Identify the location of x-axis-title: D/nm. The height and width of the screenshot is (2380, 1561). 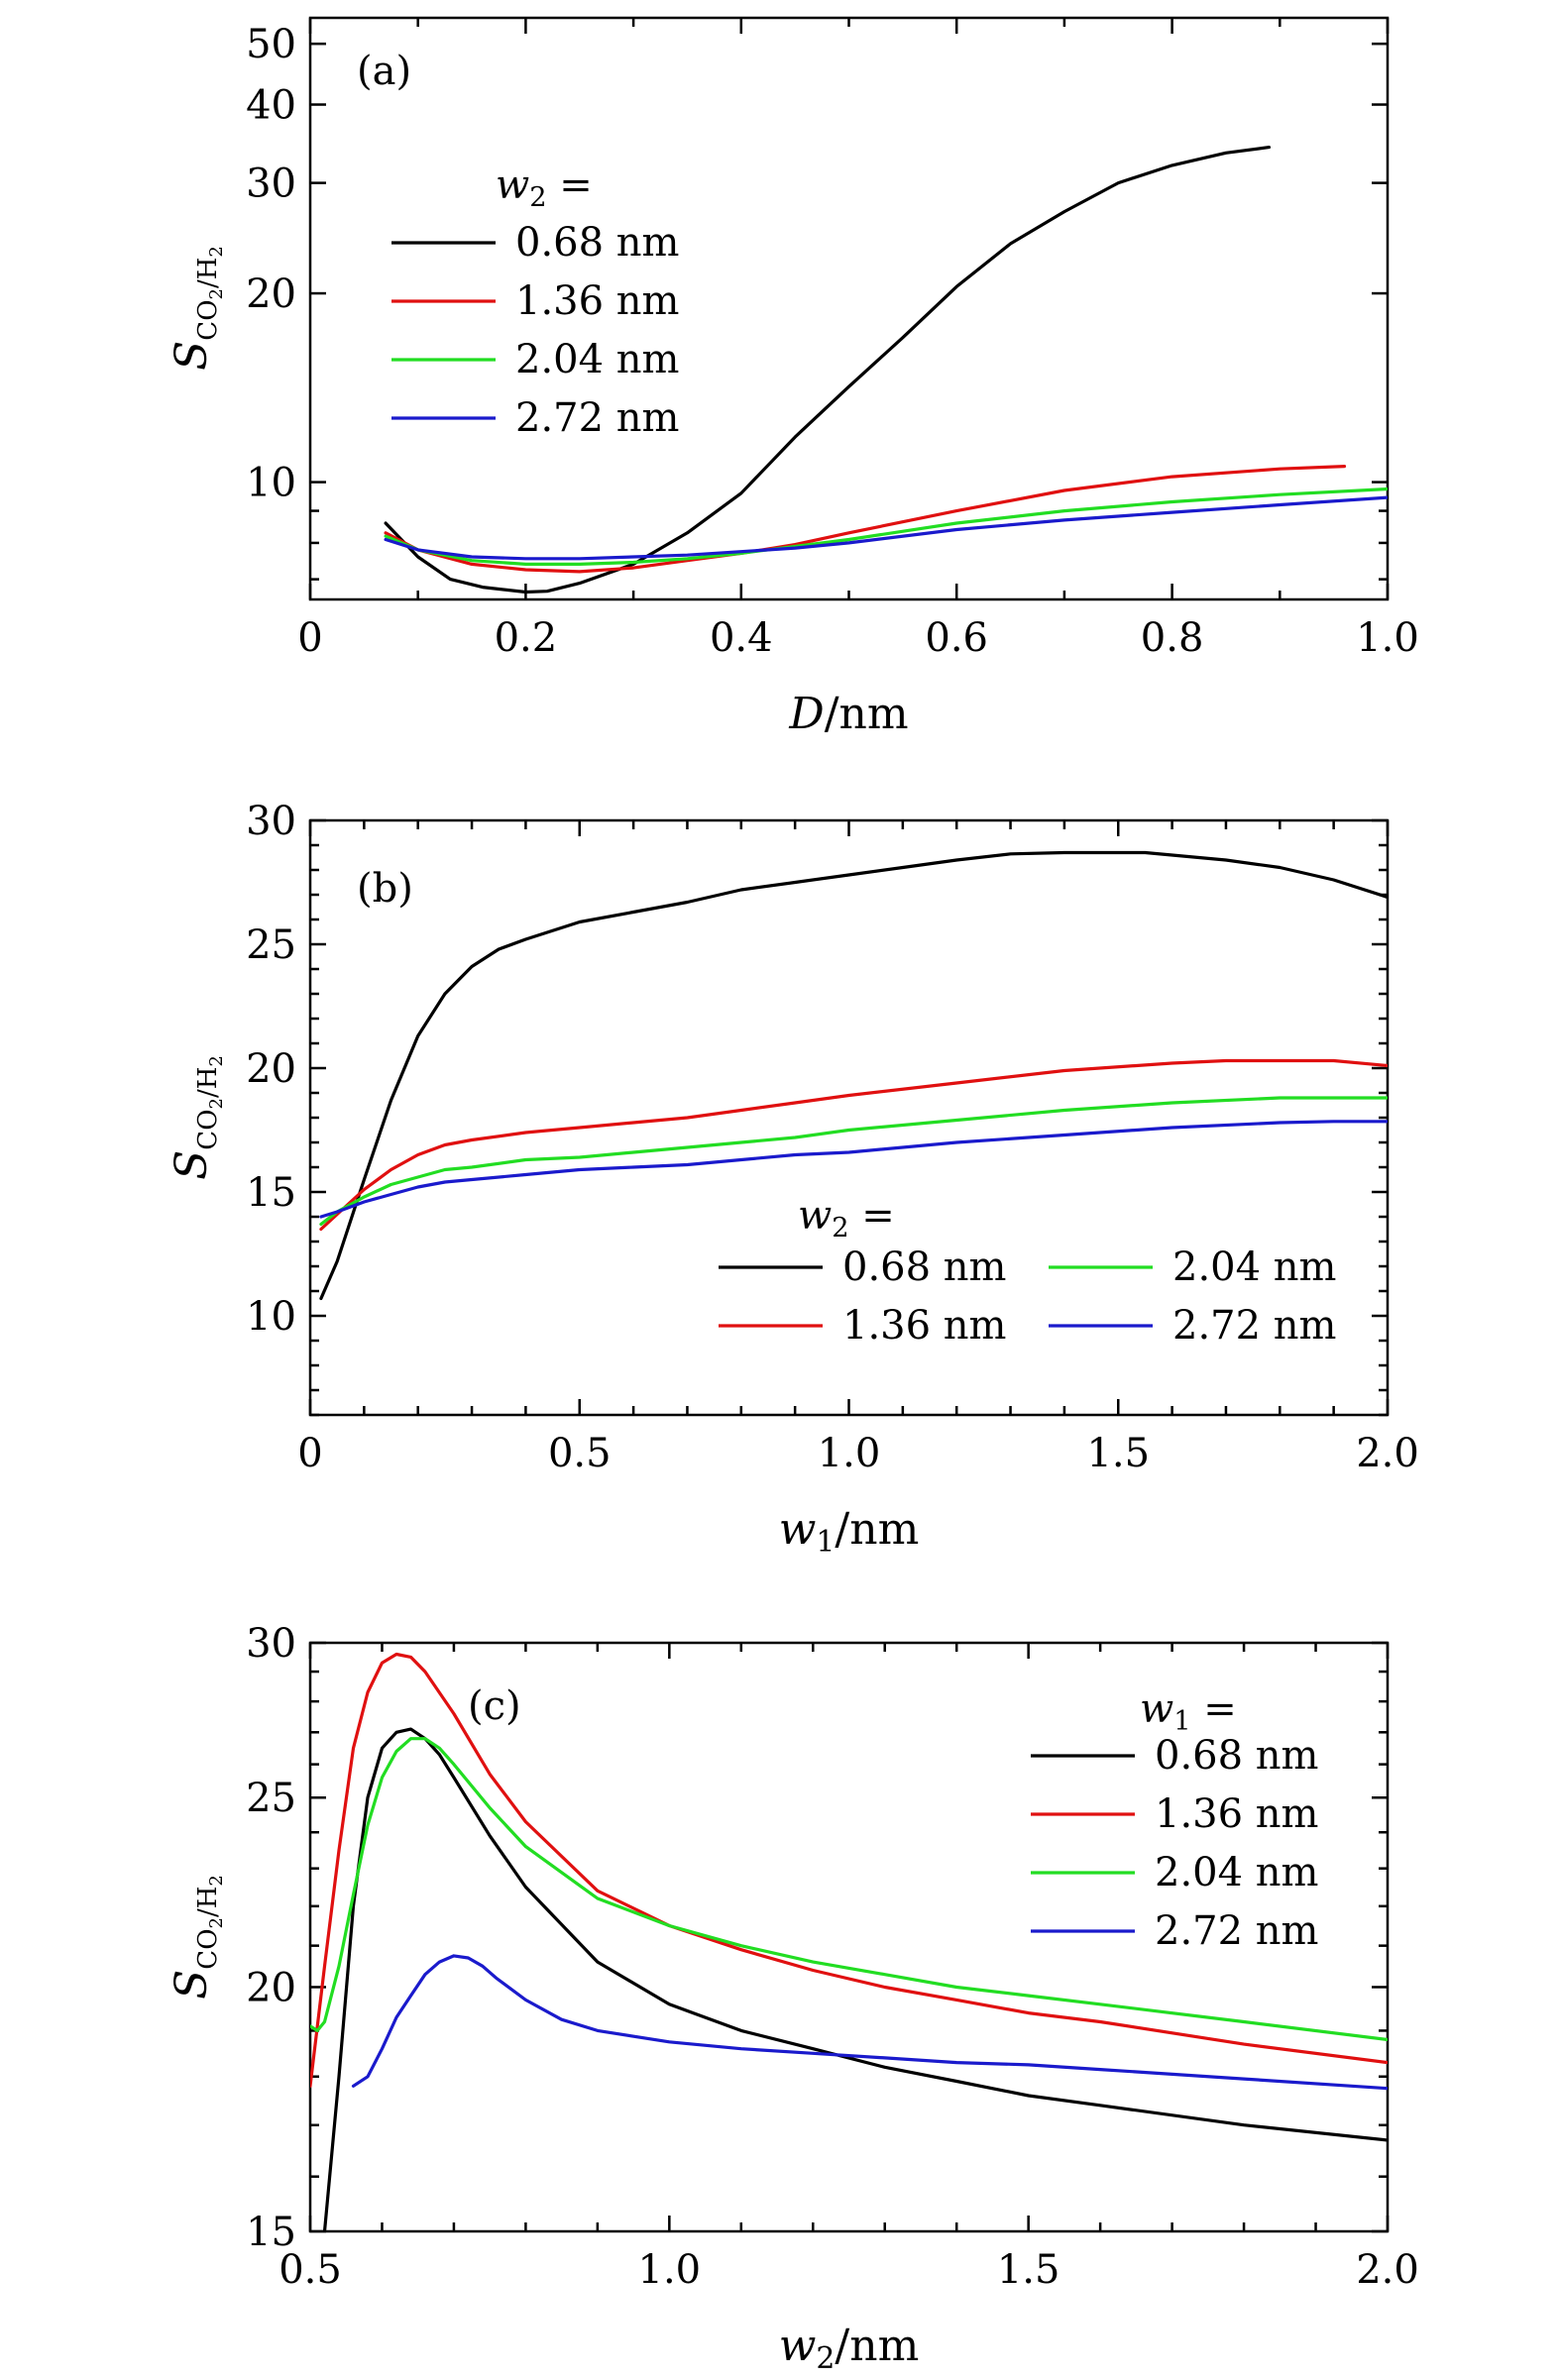
(848, 714).